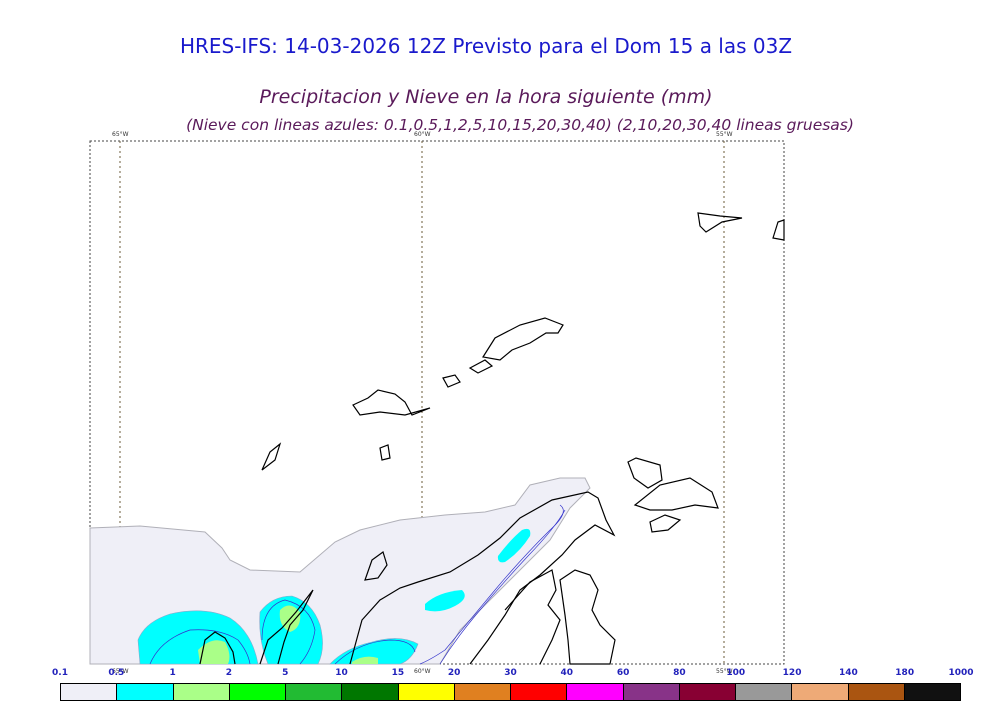 The height and width of the screenshot is (707, 1000). I want to click on snow-contours, so click(357, 584).